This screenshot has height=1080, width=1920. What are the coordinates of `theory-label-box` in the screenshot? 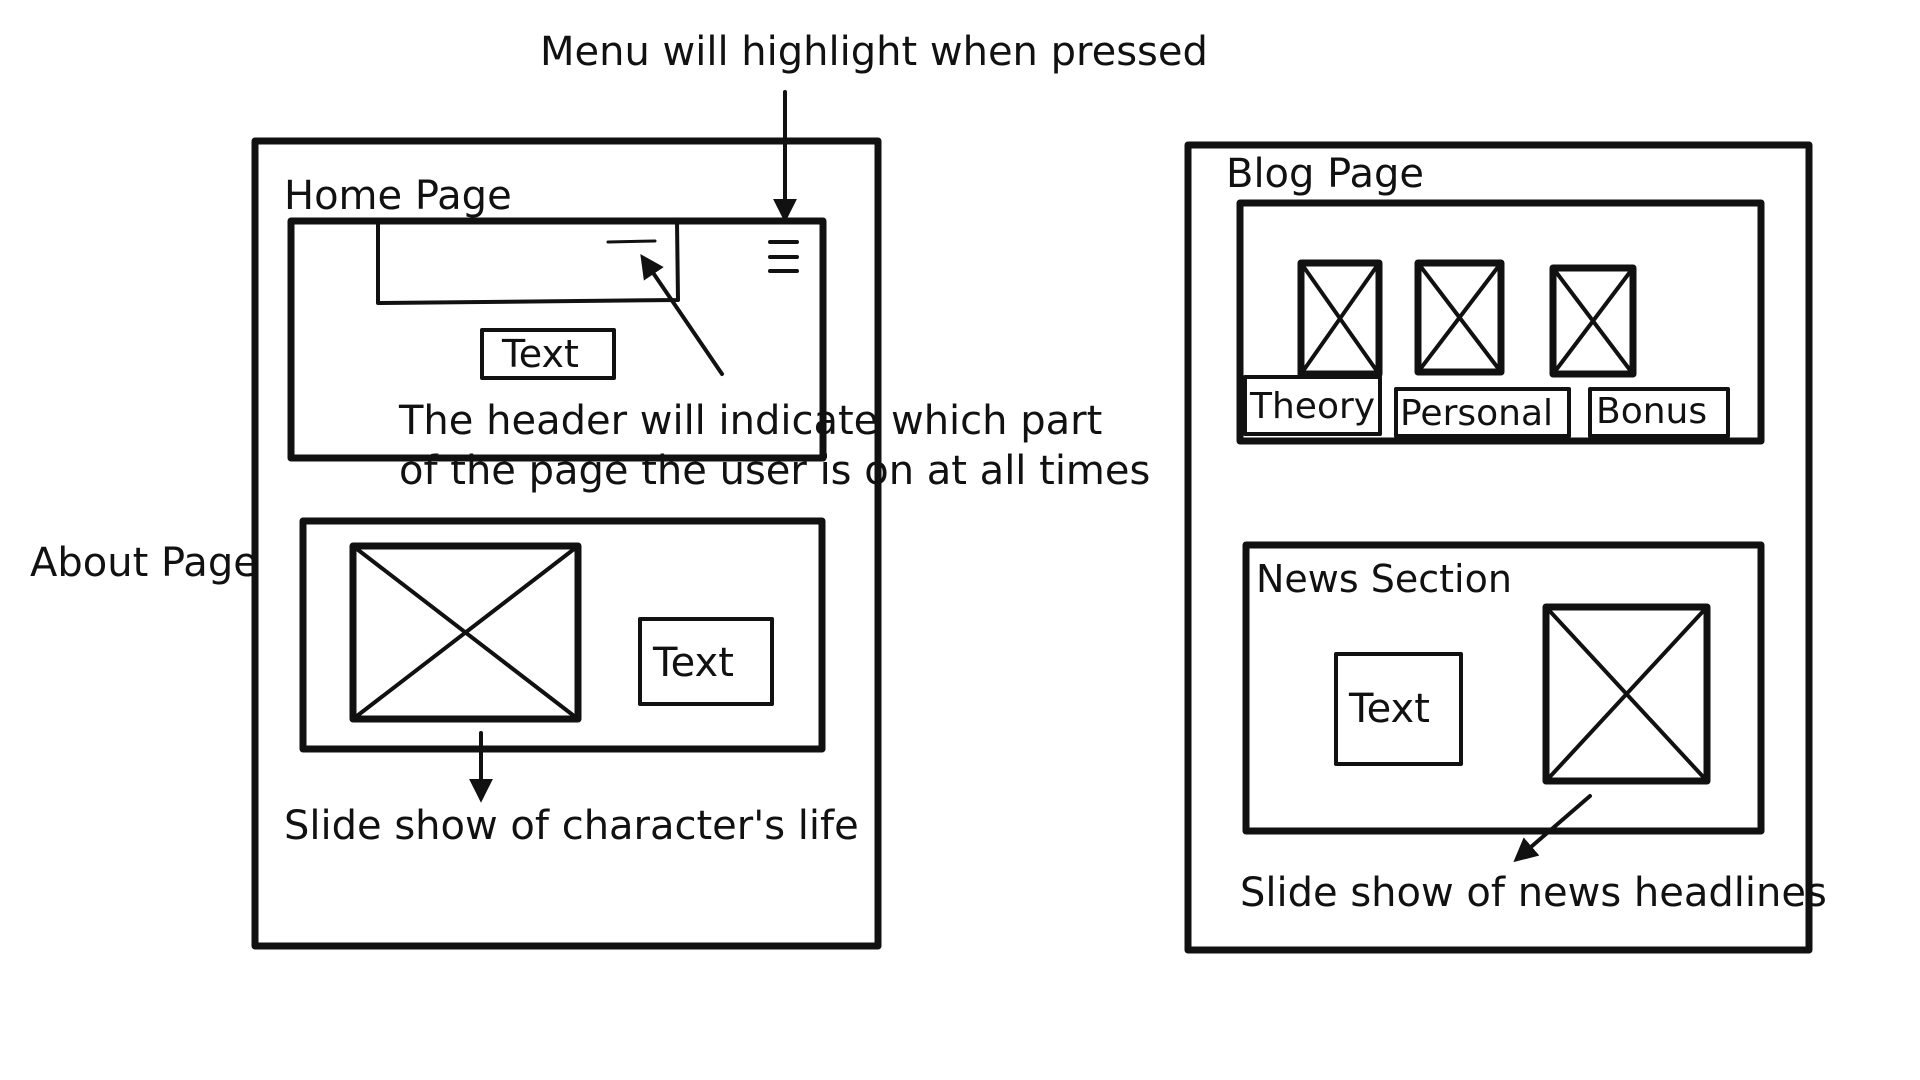 It's located at (1312, 405).